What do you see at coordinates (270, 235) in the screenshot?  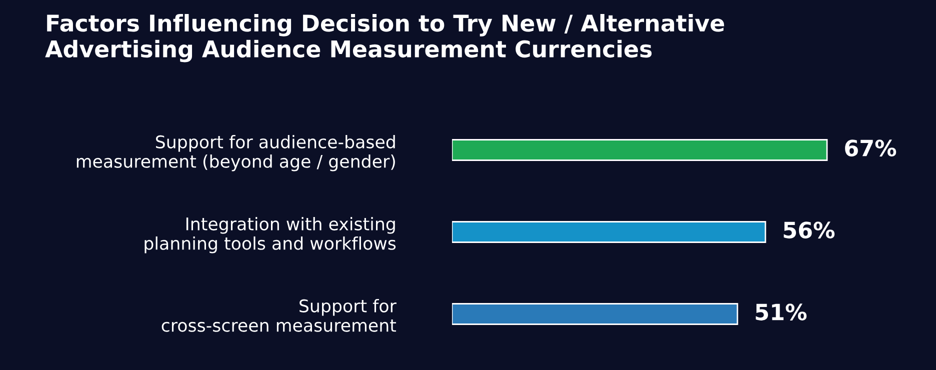 I see `y-tick-label: Integration with existing planning tools and workflows` at bounding box center [270, 235].